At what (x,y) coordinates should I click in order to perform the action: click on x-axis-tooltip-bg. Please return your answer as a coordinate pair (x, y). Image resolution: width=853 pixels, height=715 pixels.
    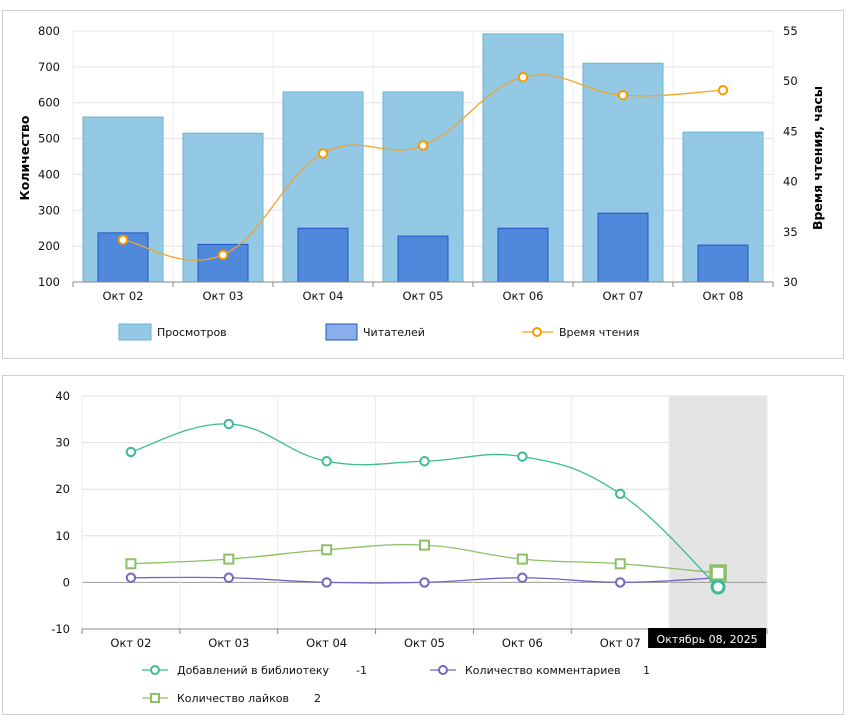
    Looking at the image, I should click on (707, 638).